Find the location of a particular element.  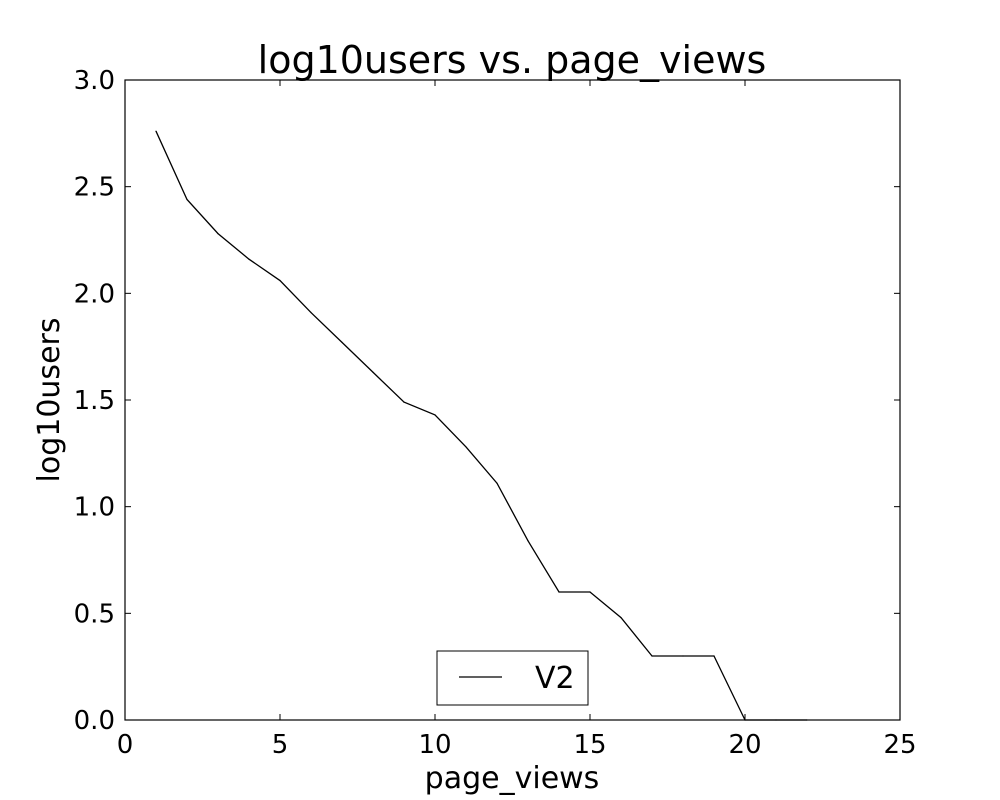

legend-box is located at coordinates (512, 678).